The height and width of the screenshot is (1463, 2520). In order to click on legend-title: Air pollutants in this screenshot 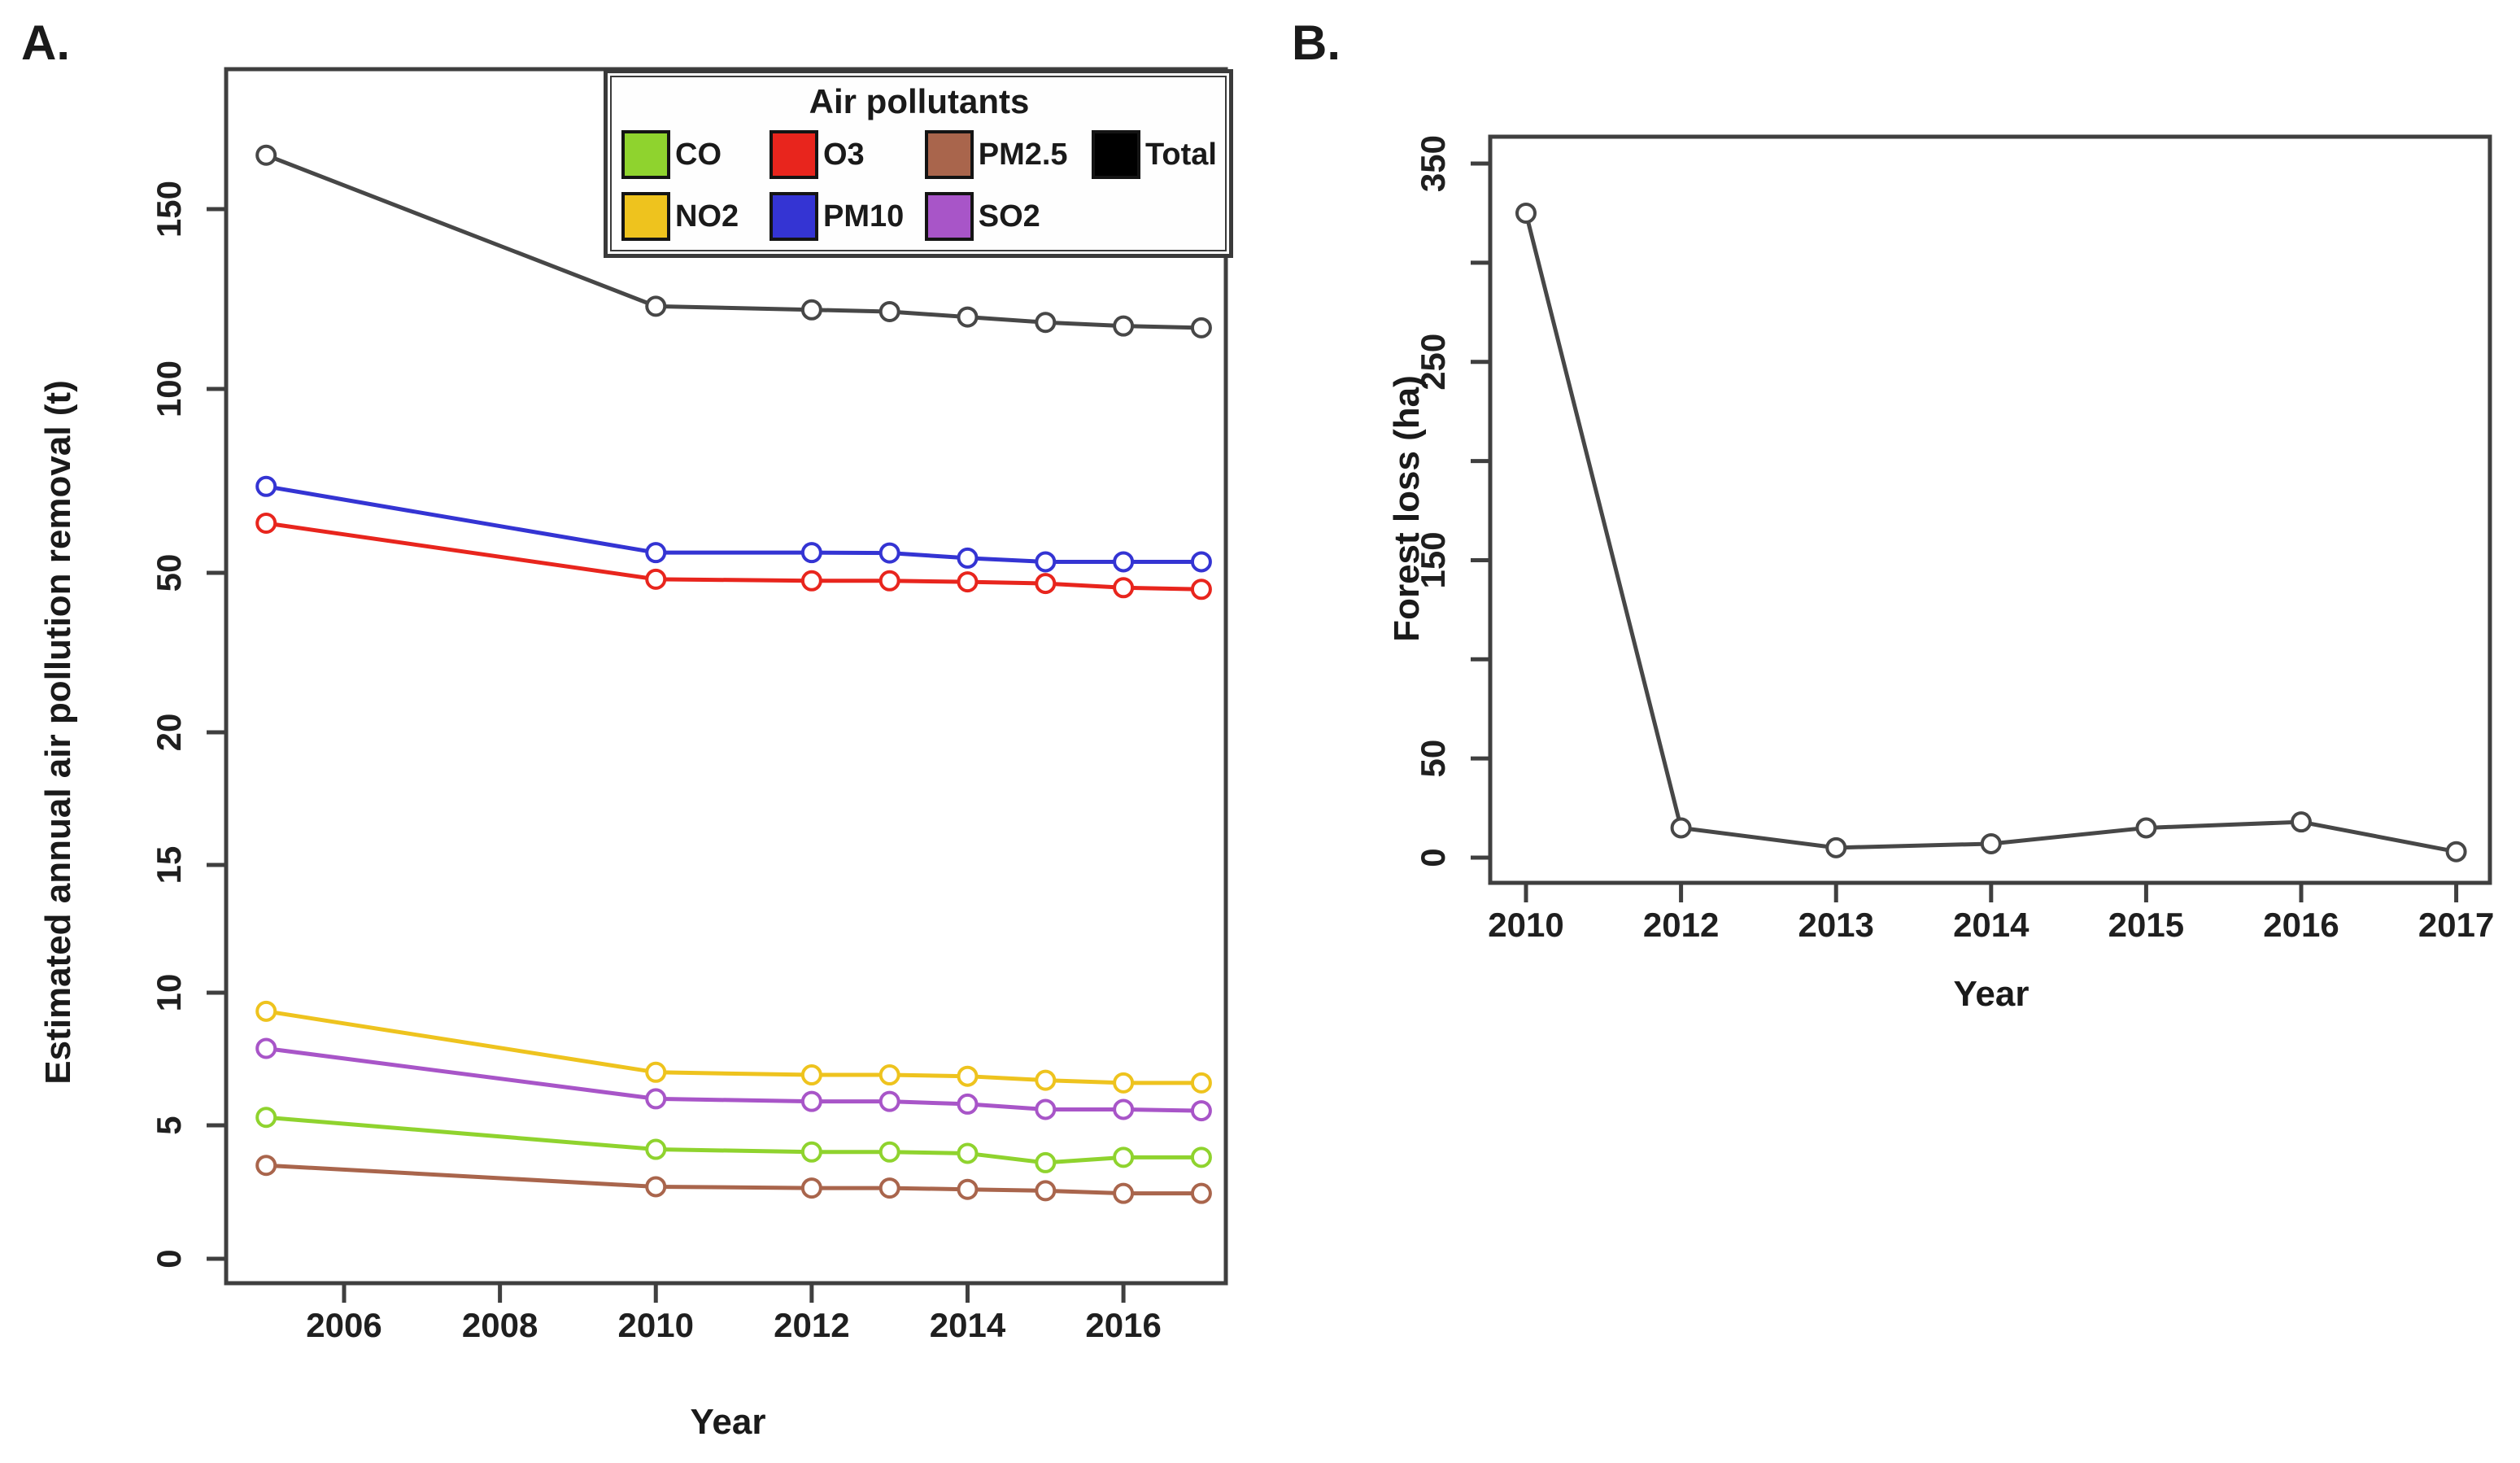, I will do `click(919, 101)`.